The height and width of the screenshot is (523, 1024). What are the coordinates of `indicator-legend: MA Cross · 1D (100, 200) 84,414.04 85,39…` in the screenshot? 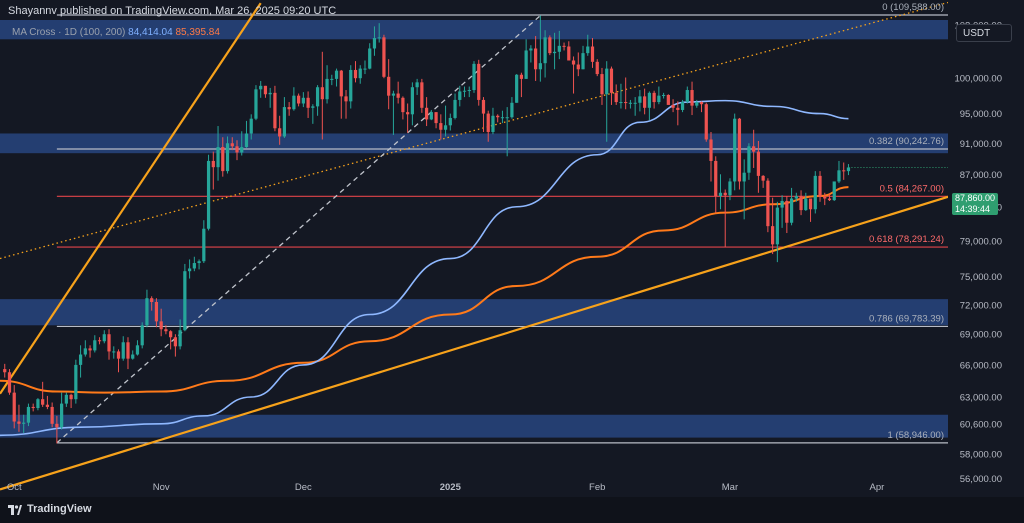 It's located at (116, 32).